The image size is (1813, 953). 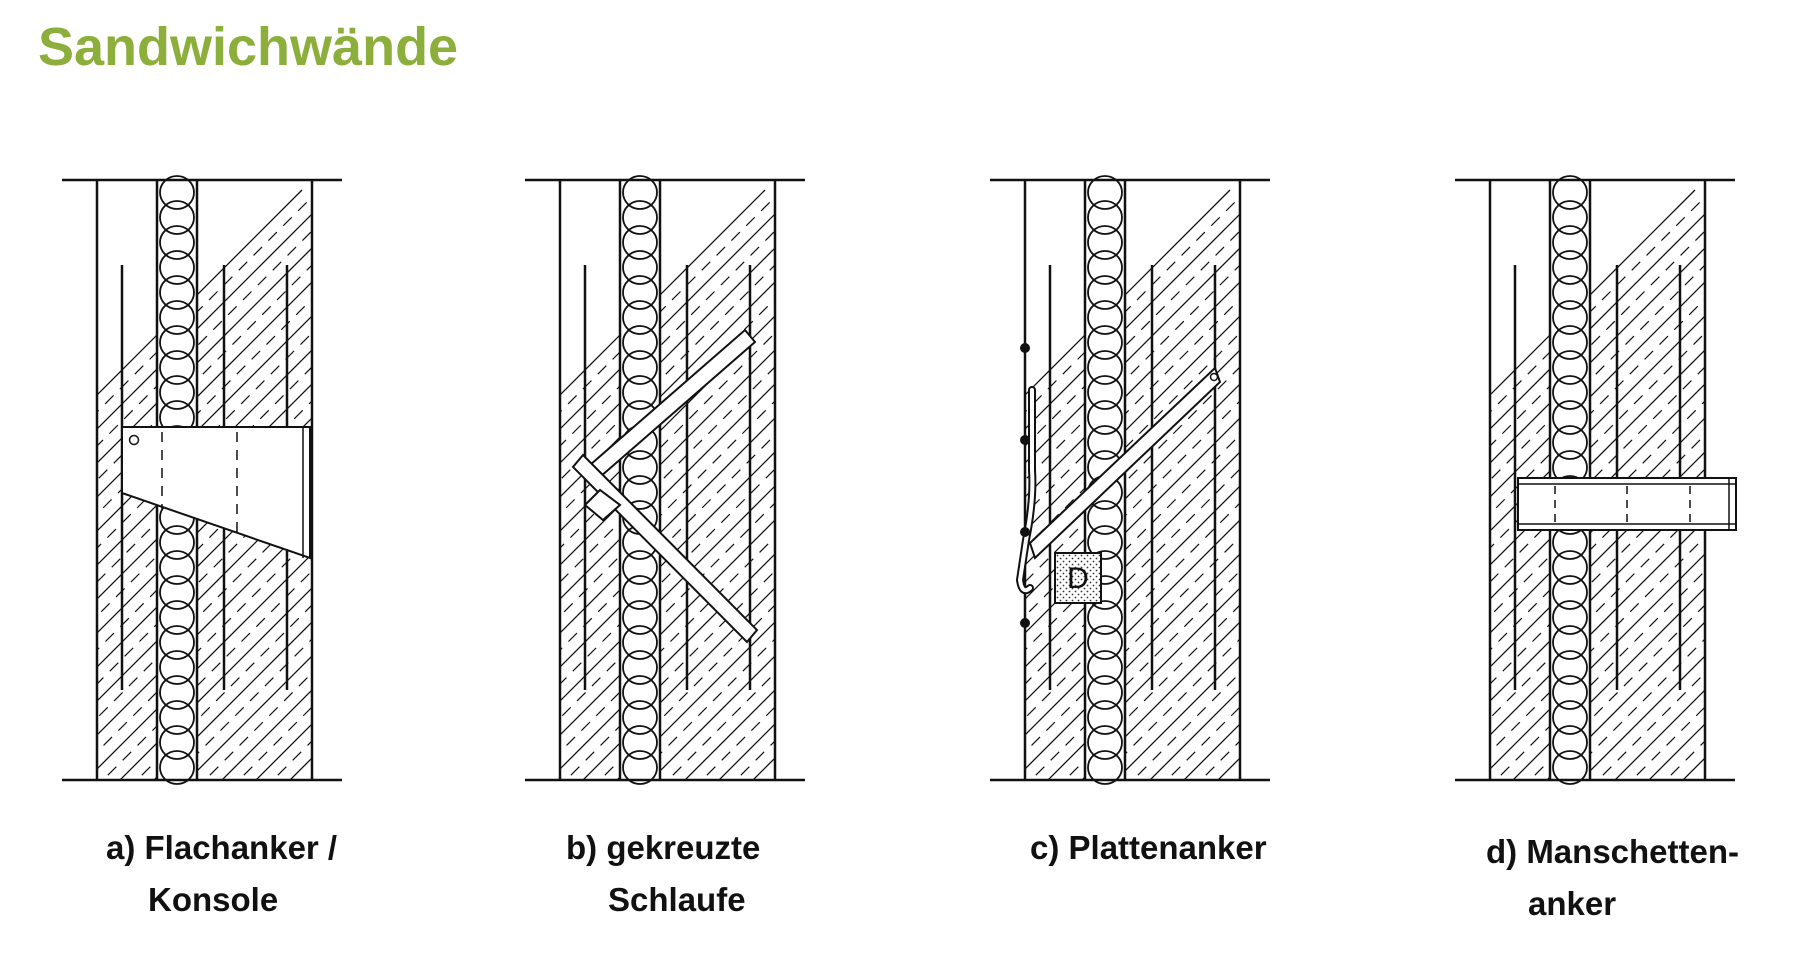 I want to click on sleeve-anchor, so click(x=1627, y=504).